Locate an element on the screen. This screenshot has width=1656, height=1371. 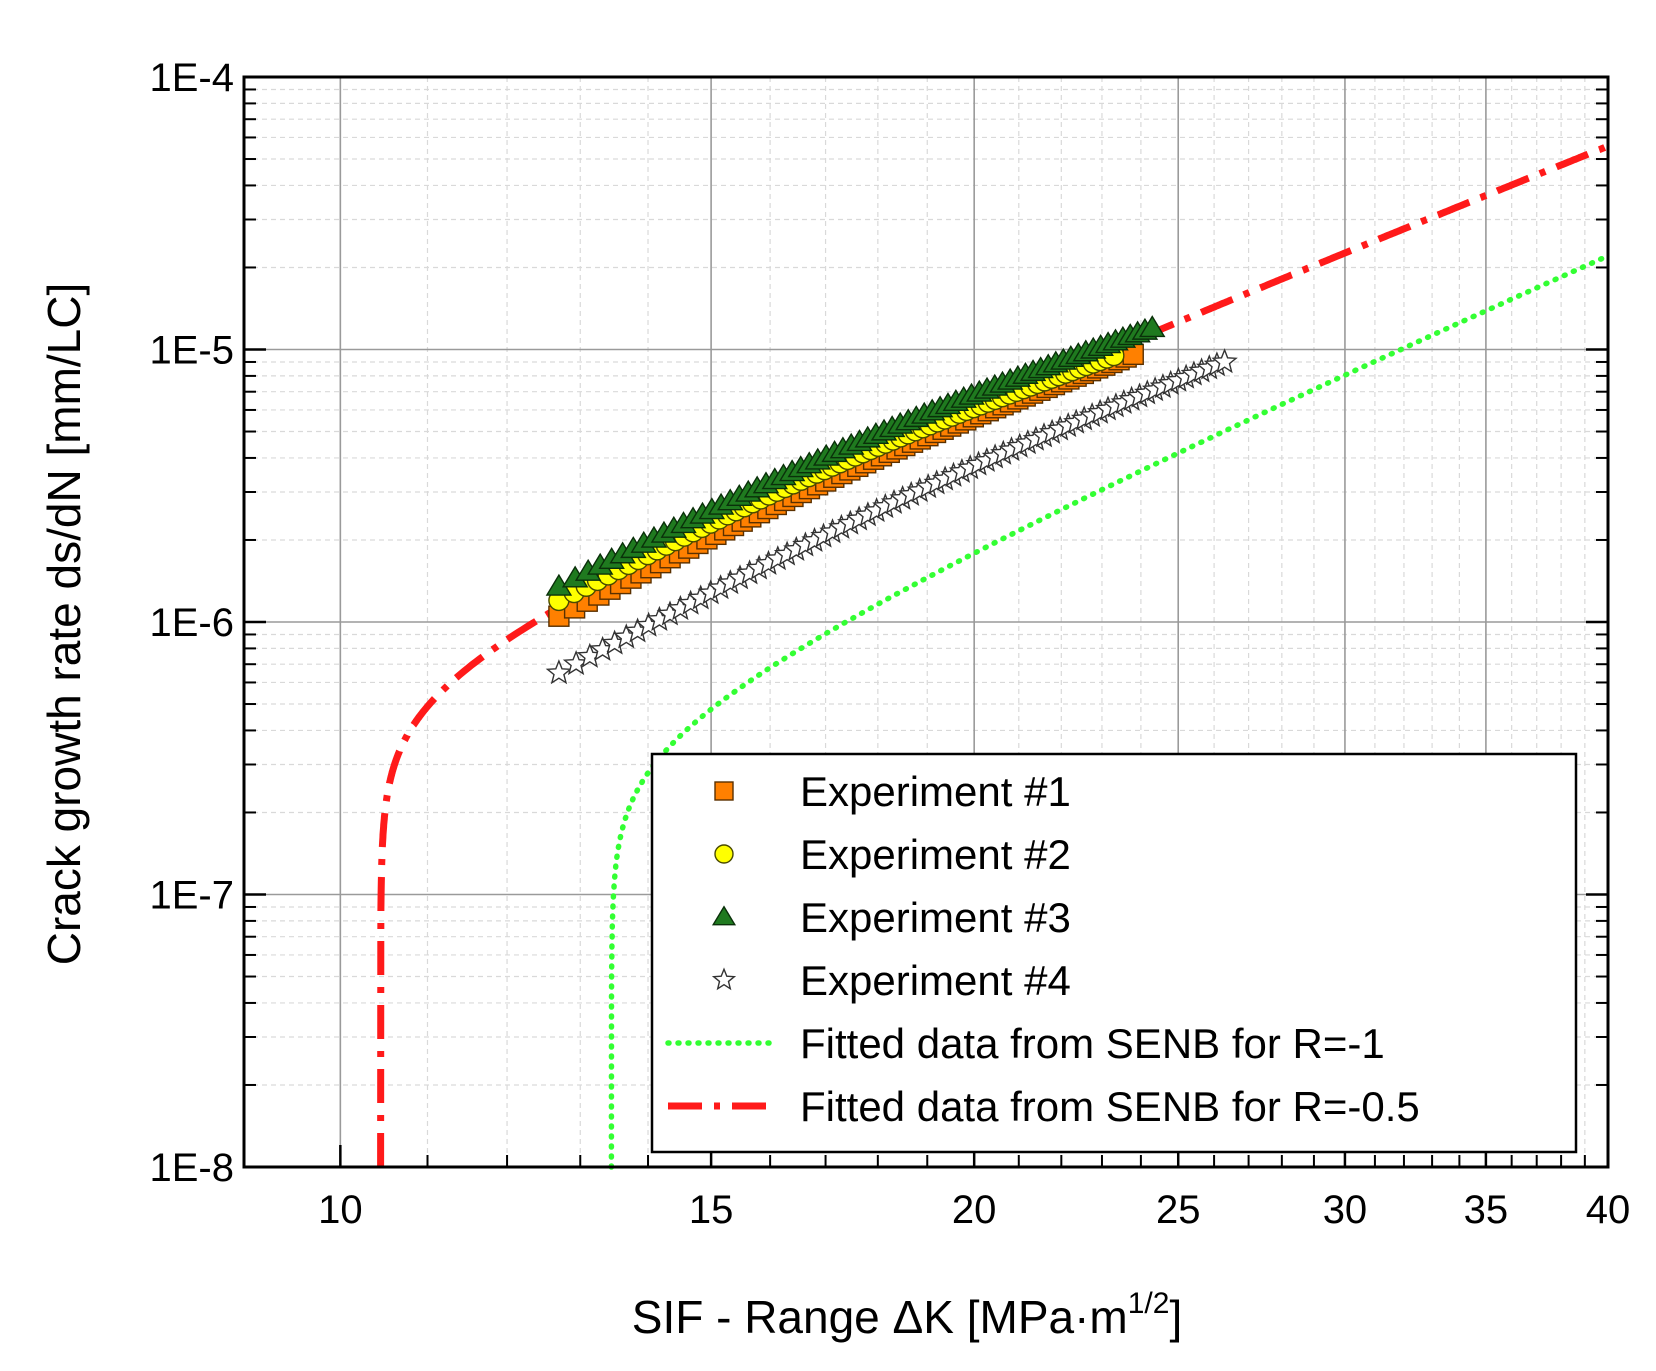
legend-label-fit-r-minus-0-5: Fitted data from SENB for R=-0.5 is located at coordinates (1110, 1106).